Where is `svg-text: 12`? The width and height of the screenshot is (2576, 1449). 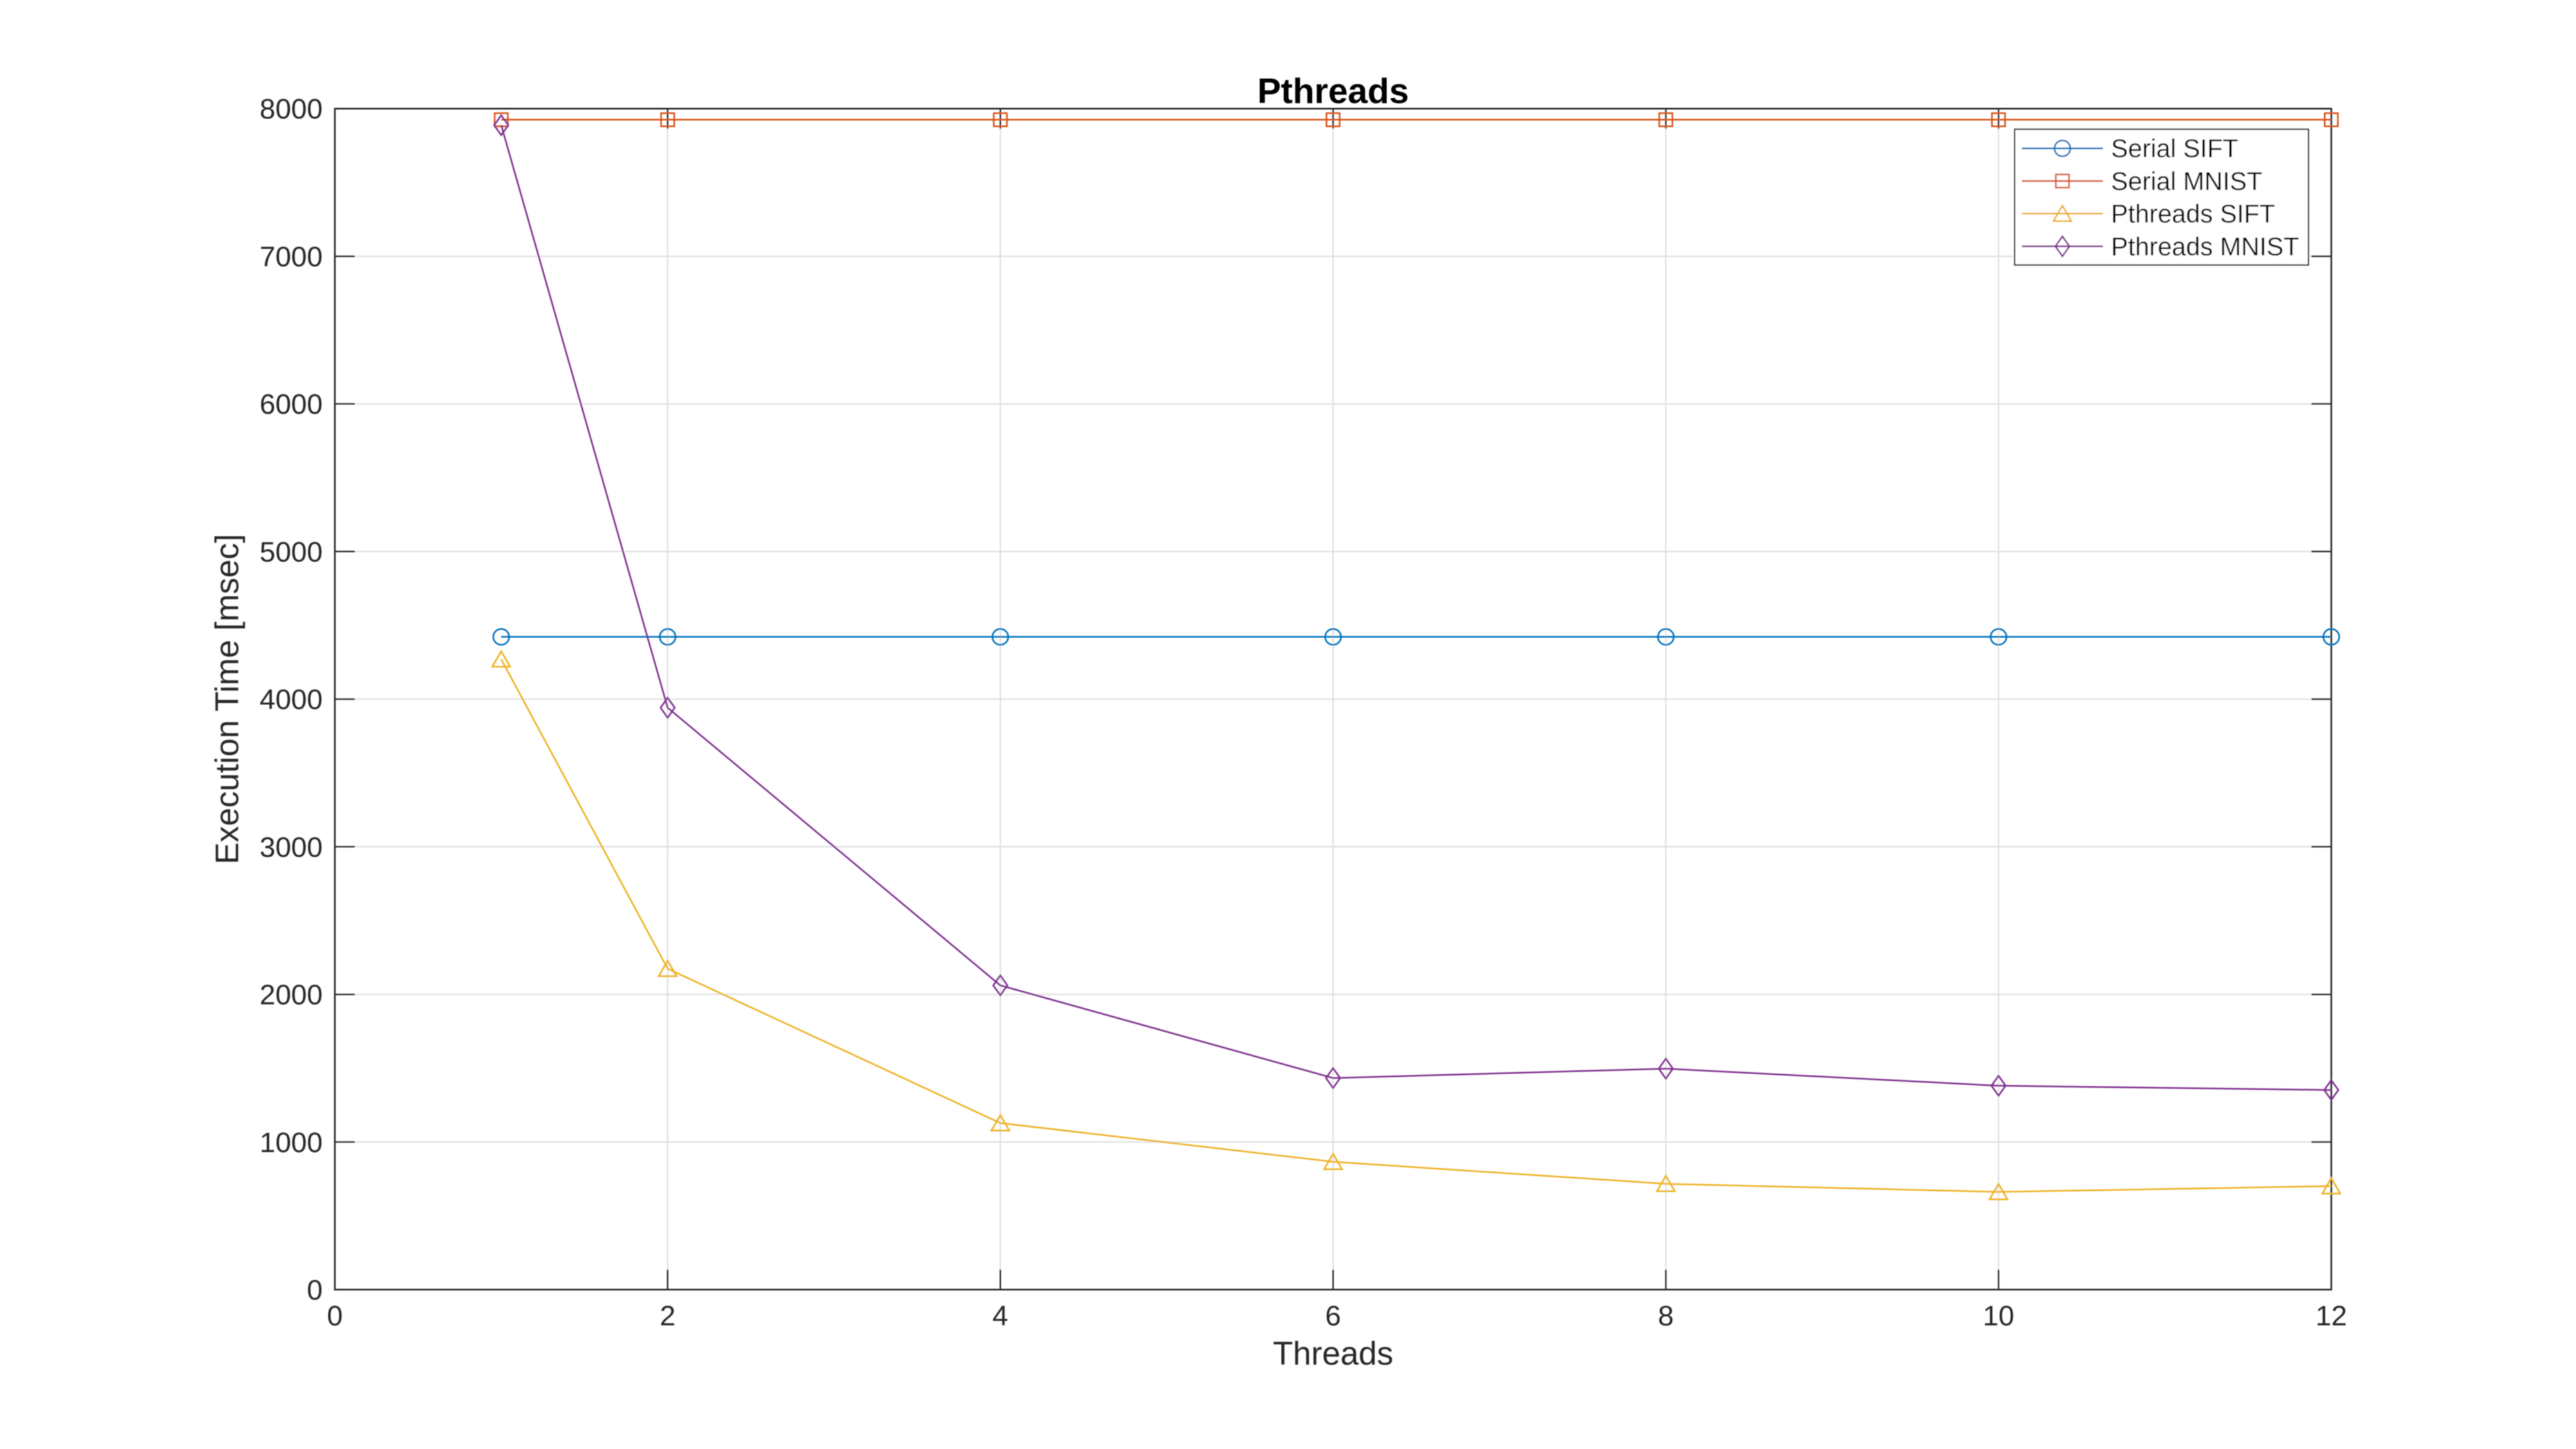
svg-text: 12 is located at coordinates (2331, 1316).